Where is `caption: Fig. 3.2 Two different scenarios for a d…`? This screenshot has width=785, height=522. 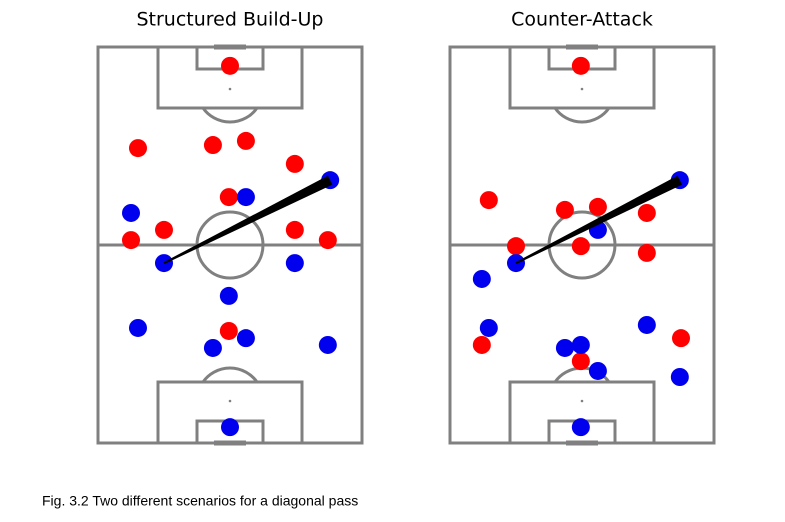 caption: Fig. 3.2 Two different scenarios for a d… is located at coordinates (200, 501).